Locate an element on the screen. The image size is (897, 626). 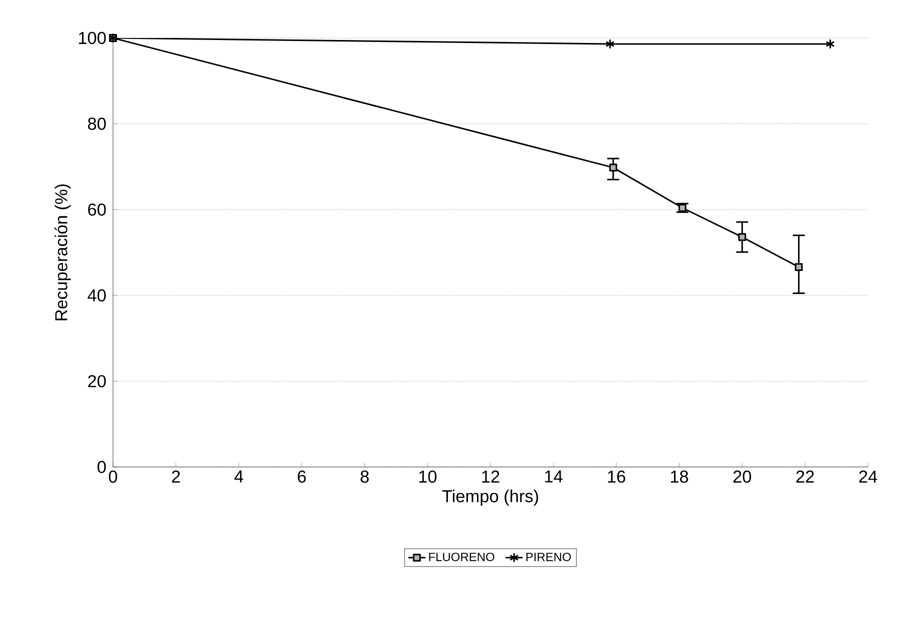
x-tick-label: 20 is located at coordinates (742, 476).